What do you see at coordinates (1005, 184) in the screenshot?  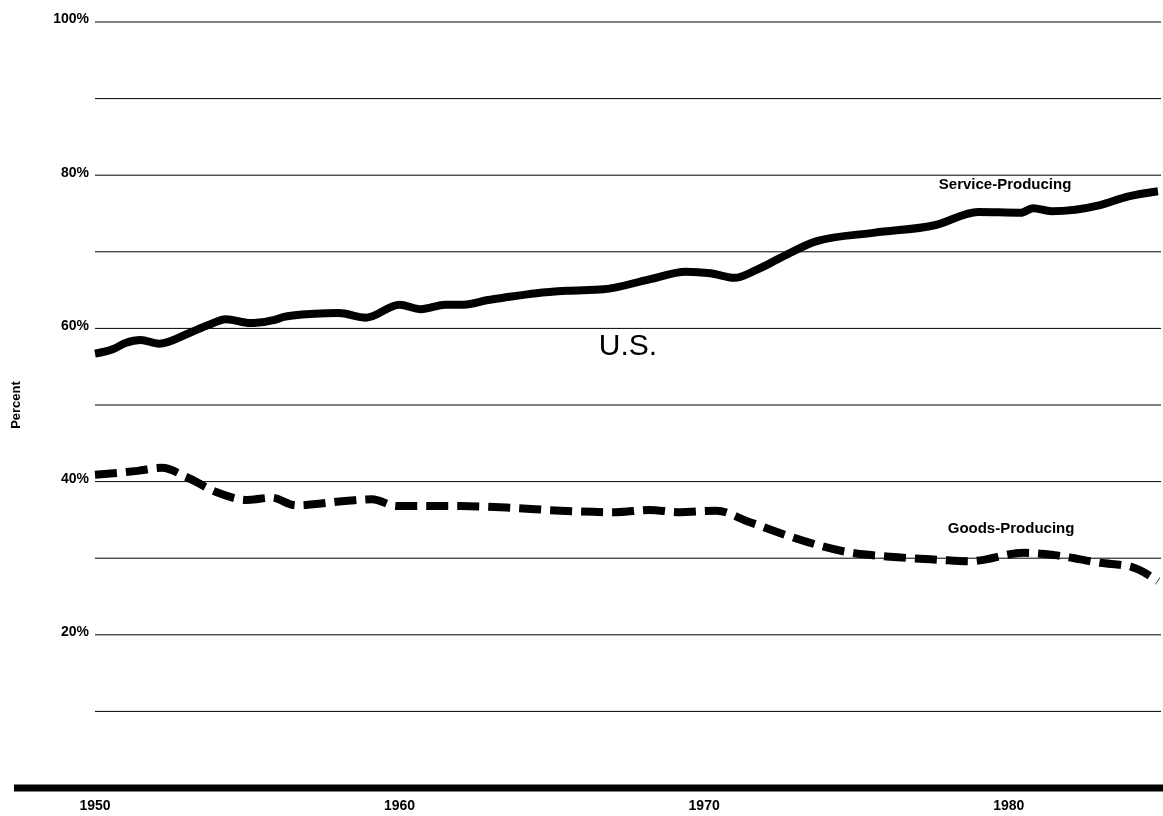 I see `series-label: Service-Producing` at bounding box center [1005, 184].